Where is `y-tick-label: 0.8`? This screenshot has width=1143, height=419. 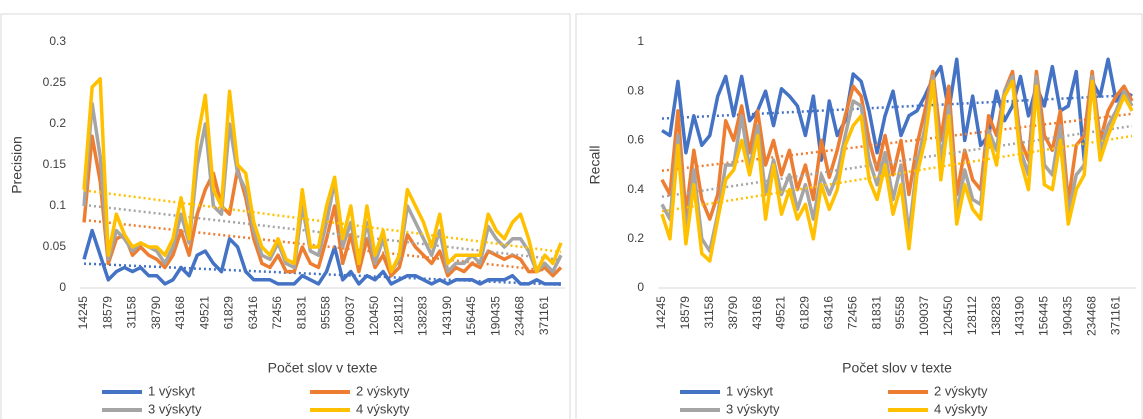
y-tick-label: 0.8 is located at coordinates (635, 90).